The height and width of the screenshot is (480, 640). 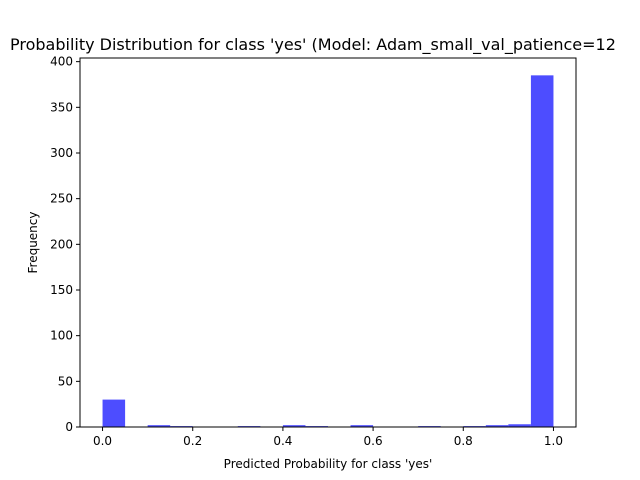 What do you see at coordinates (61, 290) in the screenshot?
I see `y-tick-label: 150` at bounding box center [61, 290].